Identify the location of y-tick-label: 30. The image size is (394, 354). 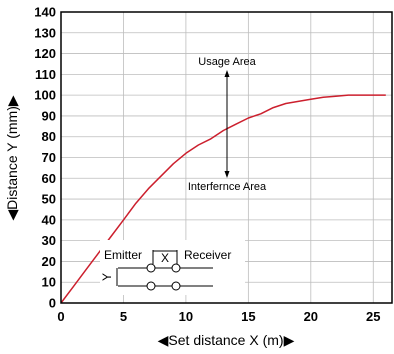
(49, 240).